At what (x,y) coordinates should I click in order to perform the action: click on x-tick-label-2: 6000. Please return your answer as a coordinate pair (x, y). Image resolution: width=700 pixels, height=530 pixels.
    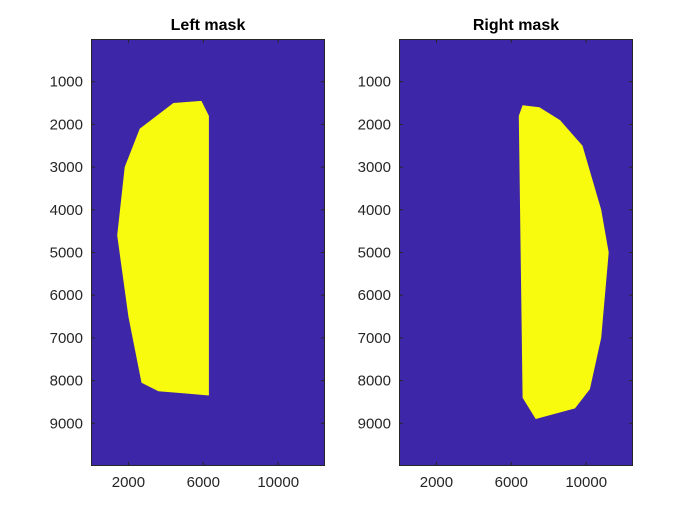
    Looking at the image, I should click on (511, 482).